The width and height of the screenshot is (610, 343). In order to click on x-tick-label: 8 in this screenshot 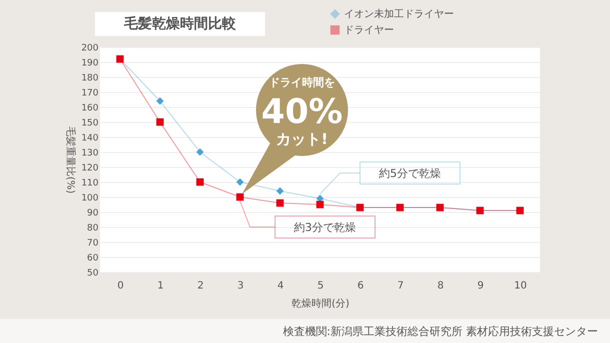, I will do `click(440, 286)`.